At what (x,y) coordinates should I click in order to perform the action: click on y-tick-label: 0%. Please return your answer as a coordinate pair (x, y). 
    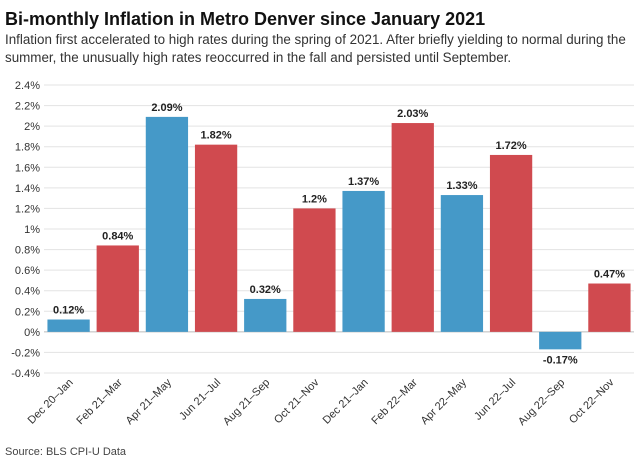
    Looking at the image, I should click on (32, 333).